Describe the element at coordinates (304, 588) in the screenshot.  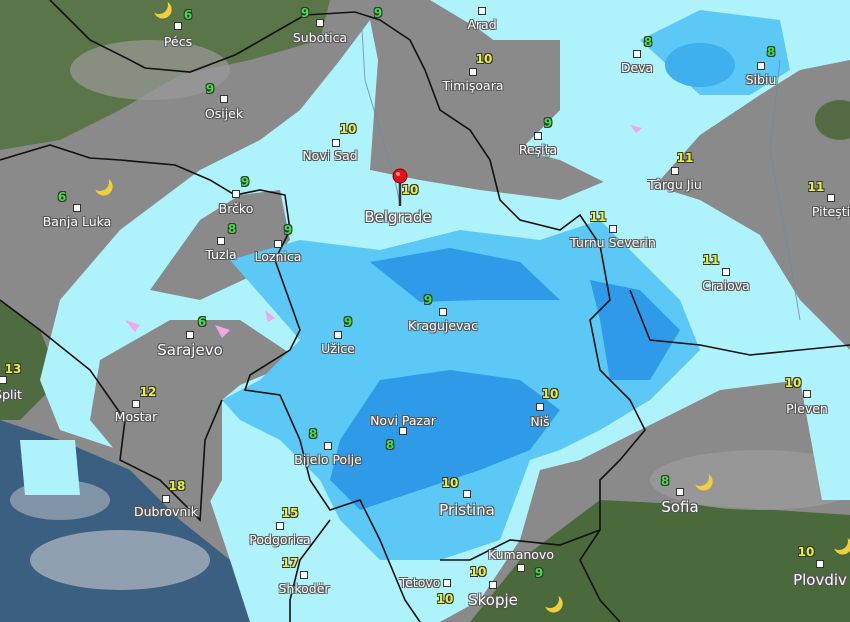
I see `city-label-shkoder: Shkodër` at that location.